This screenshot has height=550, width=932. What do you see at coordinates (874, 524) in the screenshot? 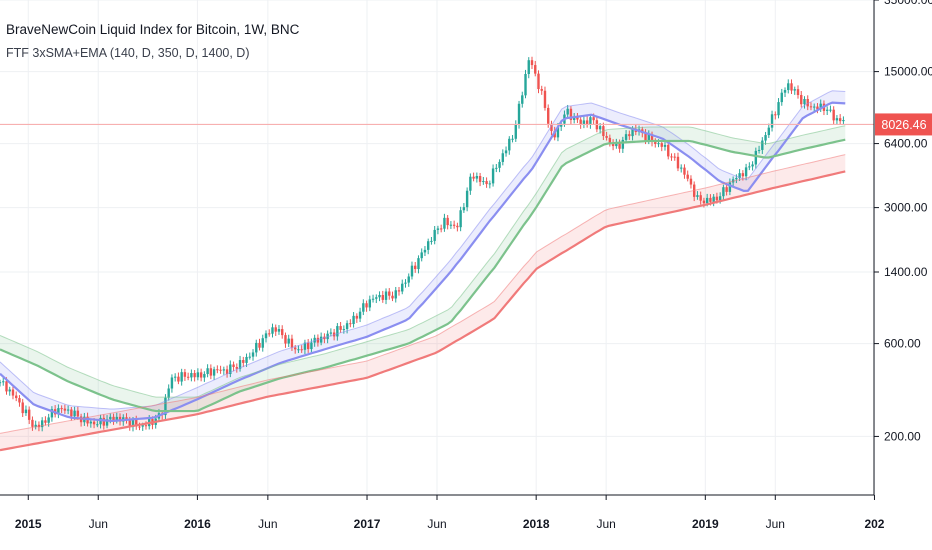
I see `x-tick-label: 202` at bounding box center [874, 524].